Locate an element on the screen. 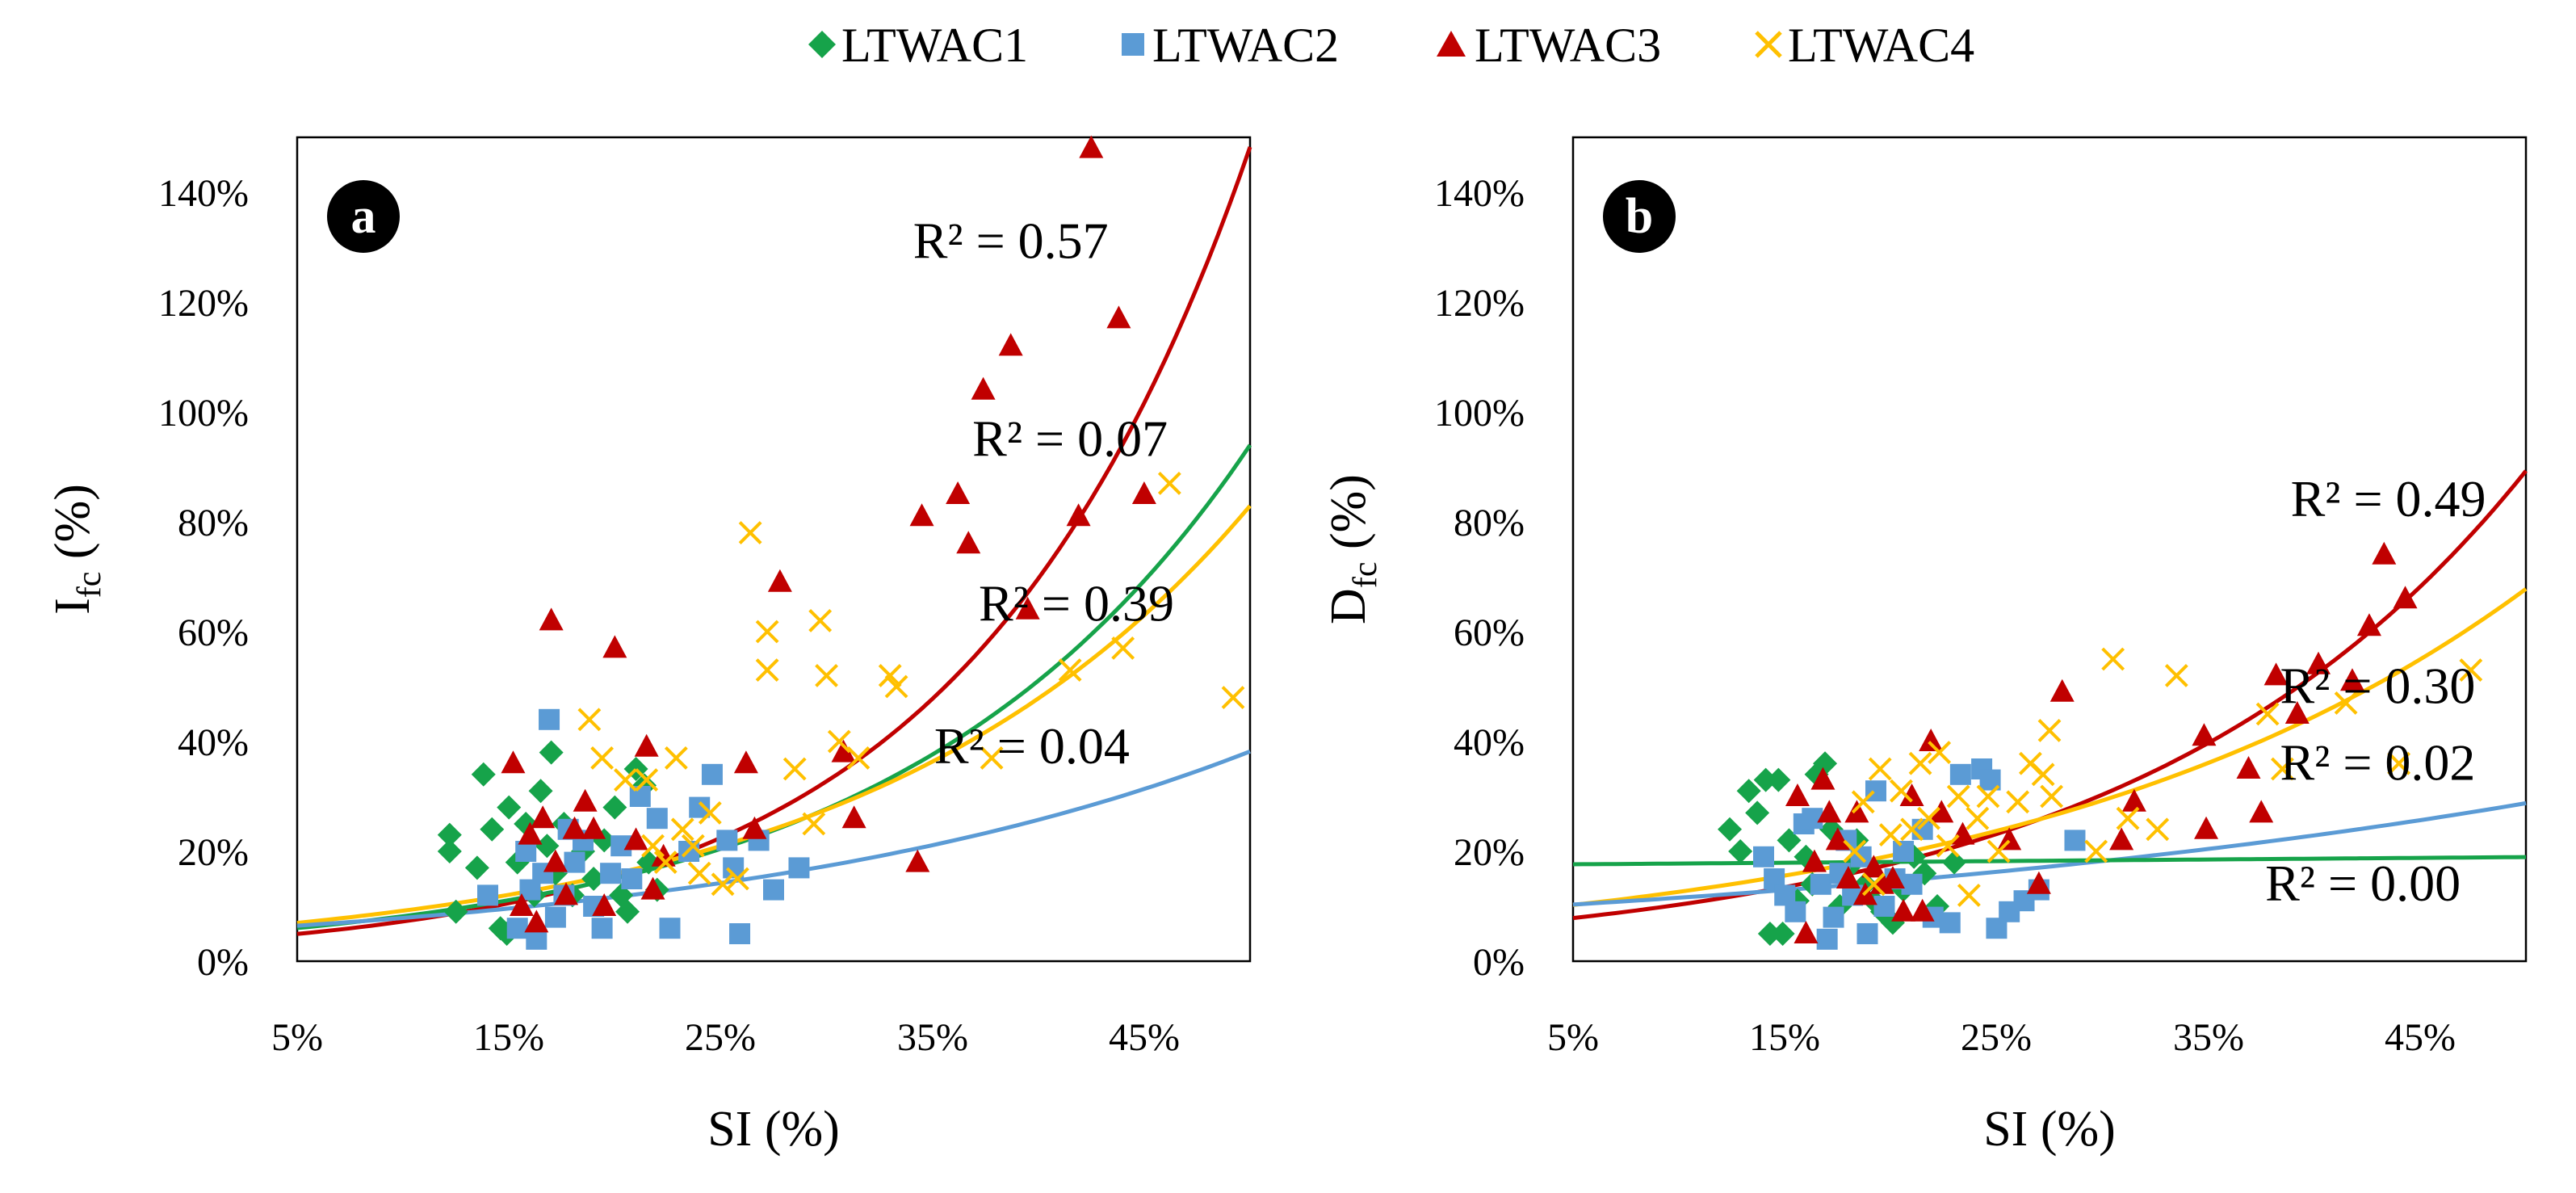 The image size is (2576, 1193). x-ticks-b: 5% 15% 25% 35% 45% is located at coordinates (2002, 1037).